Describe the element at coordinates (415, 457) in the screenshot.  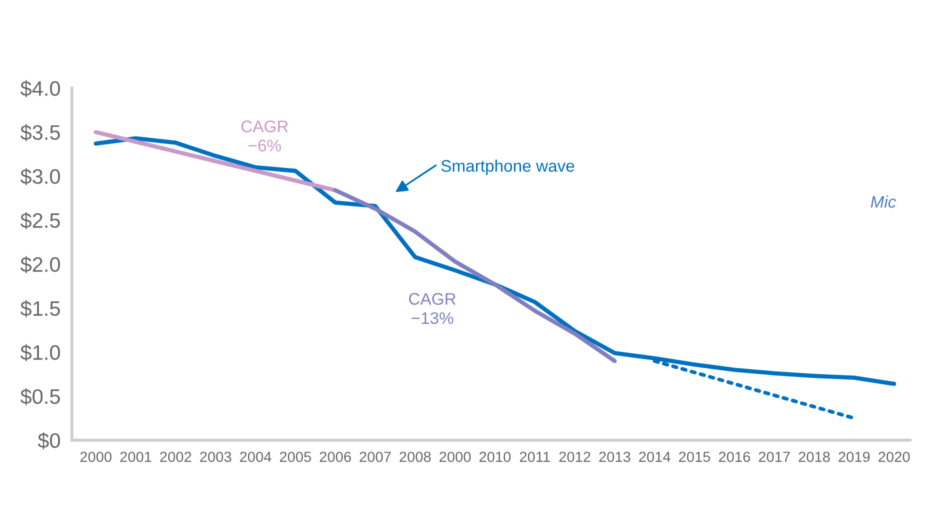
I see `x-tick-label: 2008` at that location.